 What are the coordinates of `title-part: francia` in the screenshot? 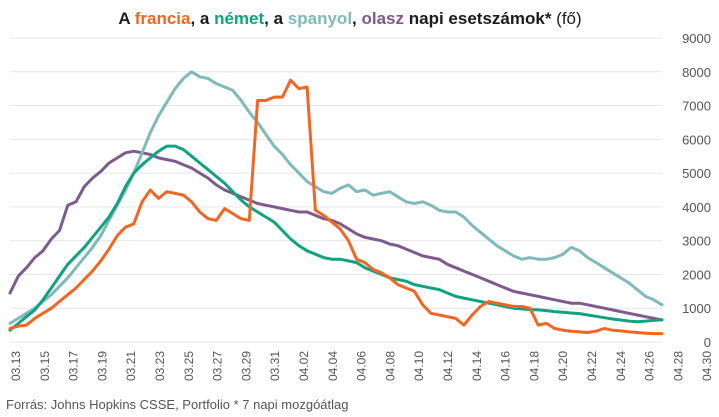 It's located at (163, 18).